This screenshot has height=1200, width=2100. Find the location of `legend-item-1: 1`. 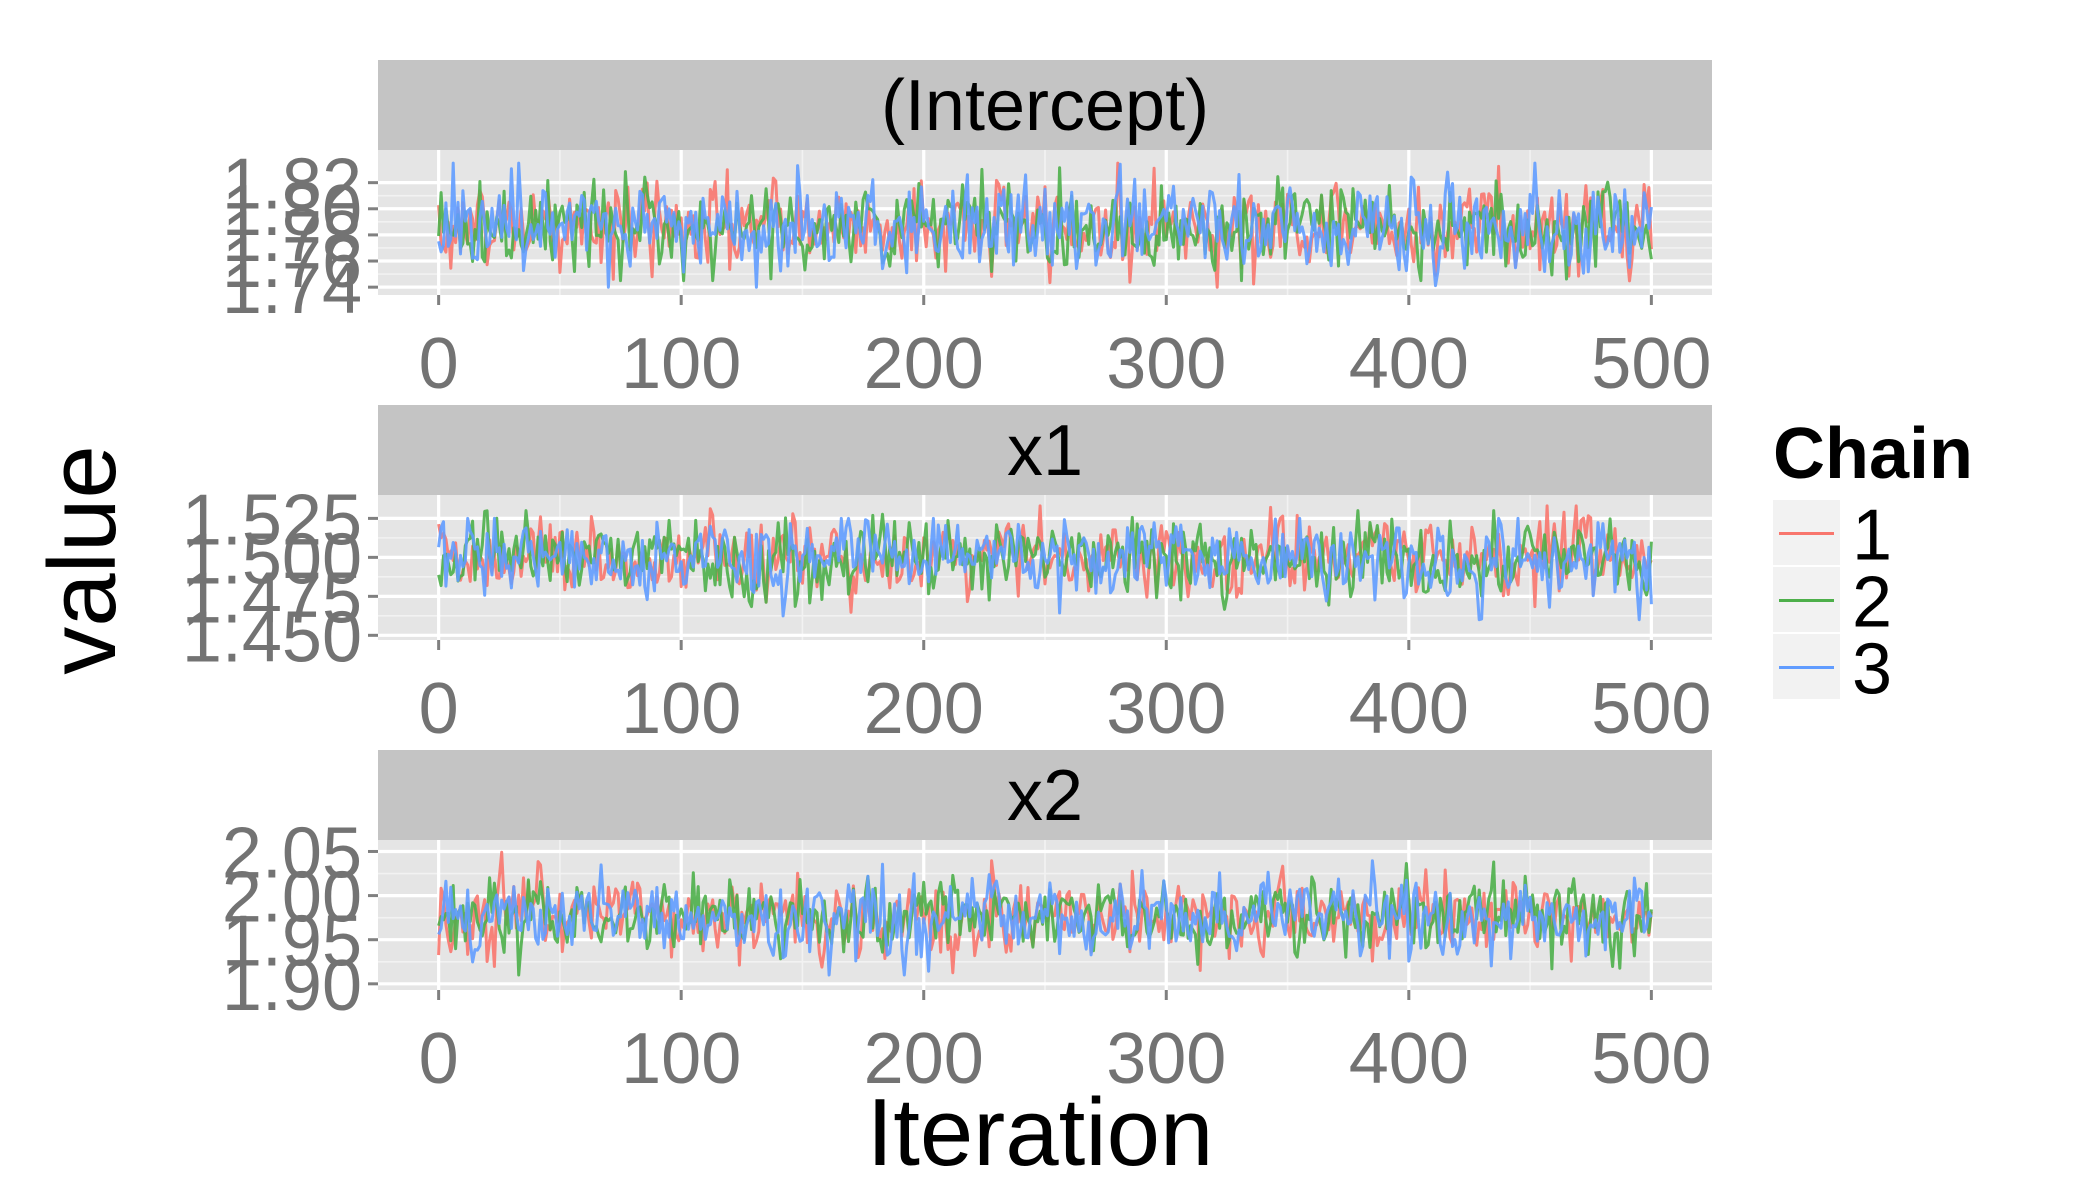

legend-item-1: 1 is located at coordinates (1832, 536).